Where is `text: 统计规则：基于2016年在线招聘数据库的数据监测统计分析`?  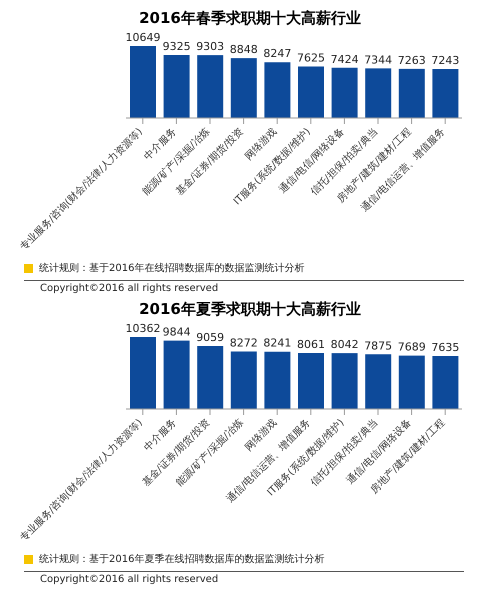
text: 统计规则：基于2016年在线招聘数据库的数据监测统计分析 is located at coordinates (171, 268).